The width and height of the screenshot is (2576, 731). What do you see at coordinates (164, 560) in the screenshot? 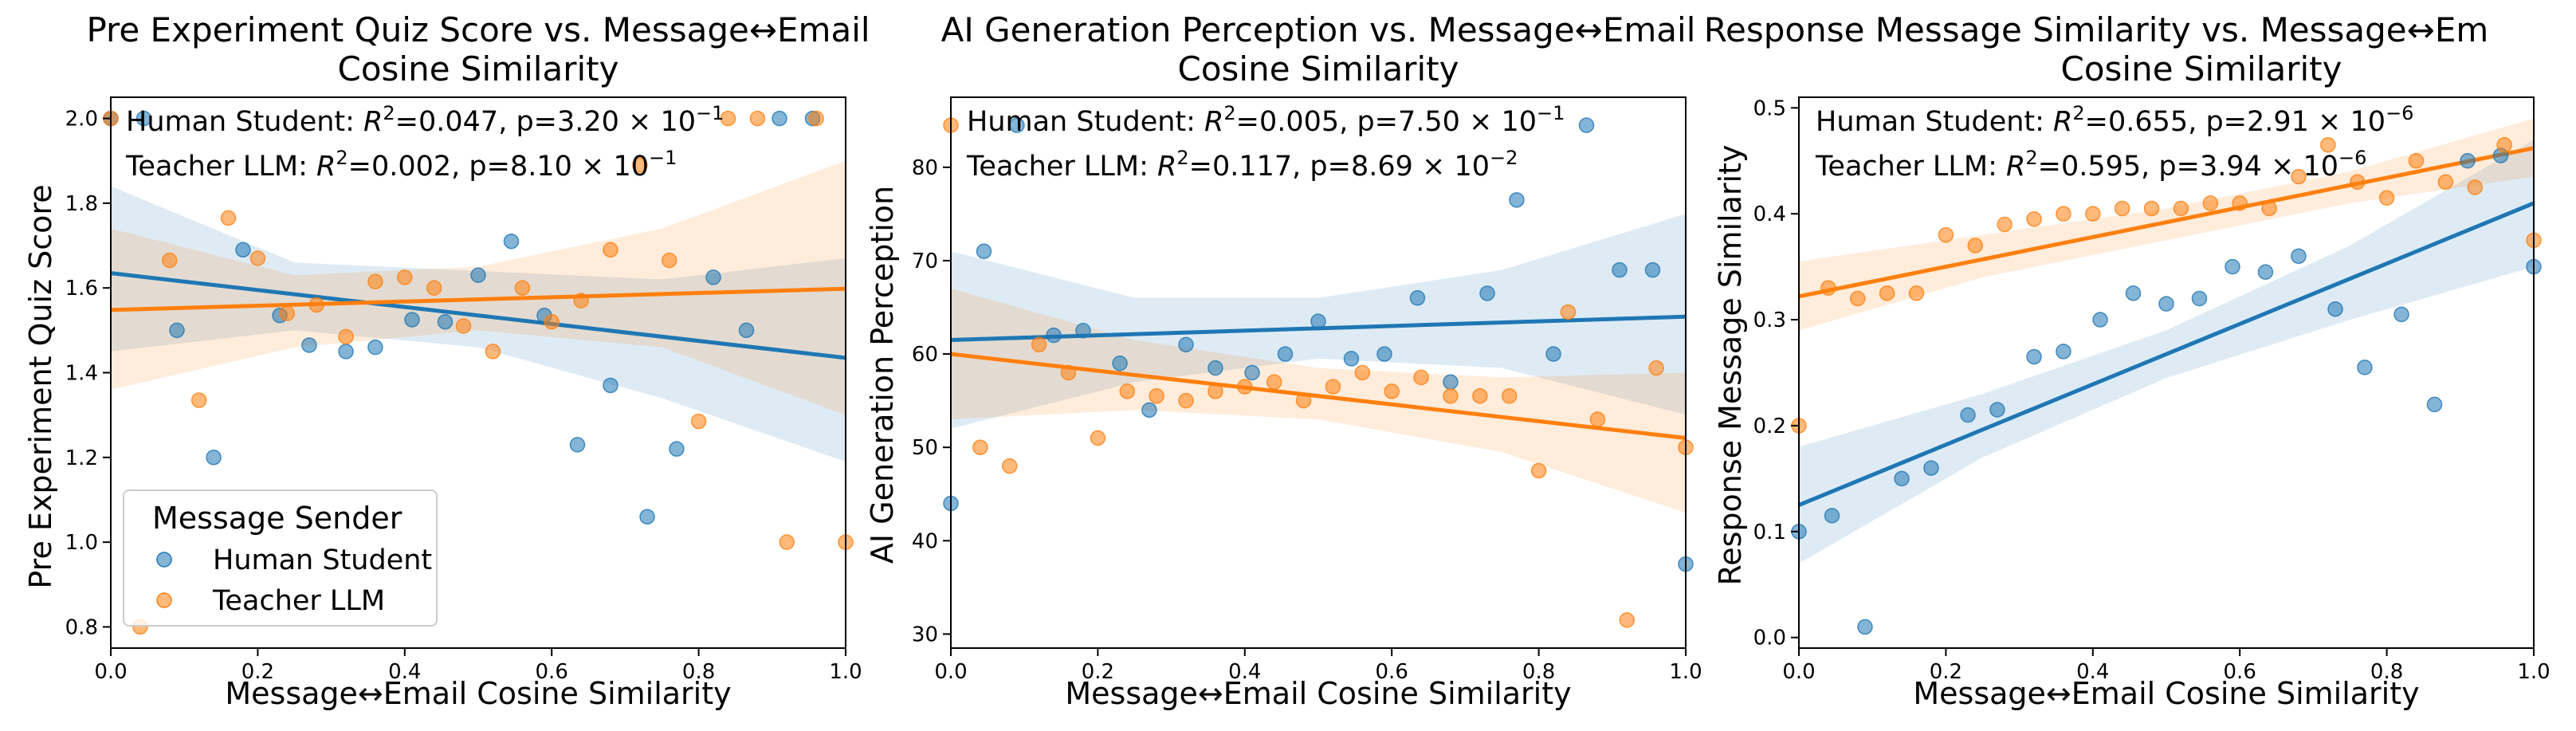
I see `legend-marker-human-student` at bounding box center [164, 560].